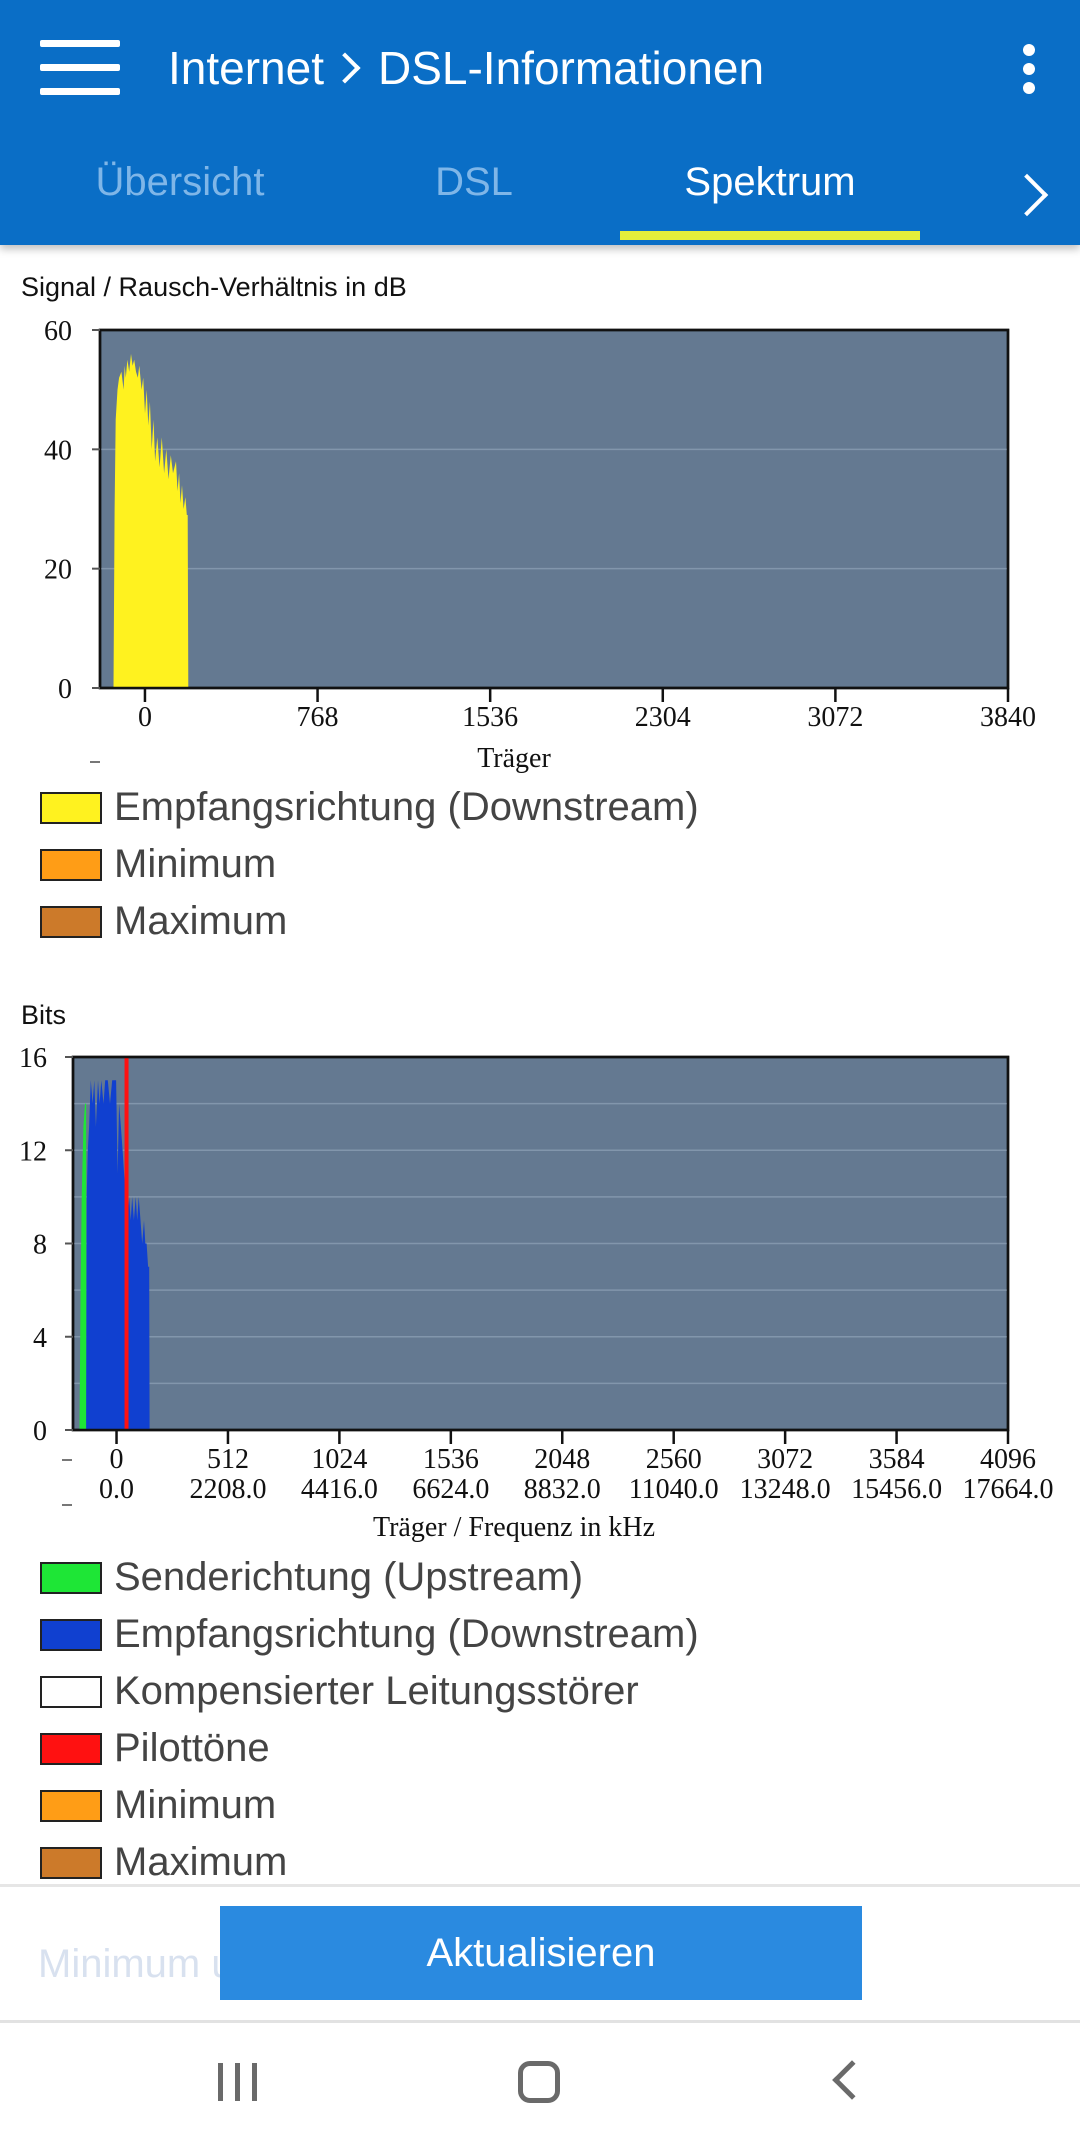 The width and height of the screenshot is (1080, 2147). Describe the element at coordinates (450, 1489) in the screenshot. I see `x-tick-label: 6624.0` at that location.